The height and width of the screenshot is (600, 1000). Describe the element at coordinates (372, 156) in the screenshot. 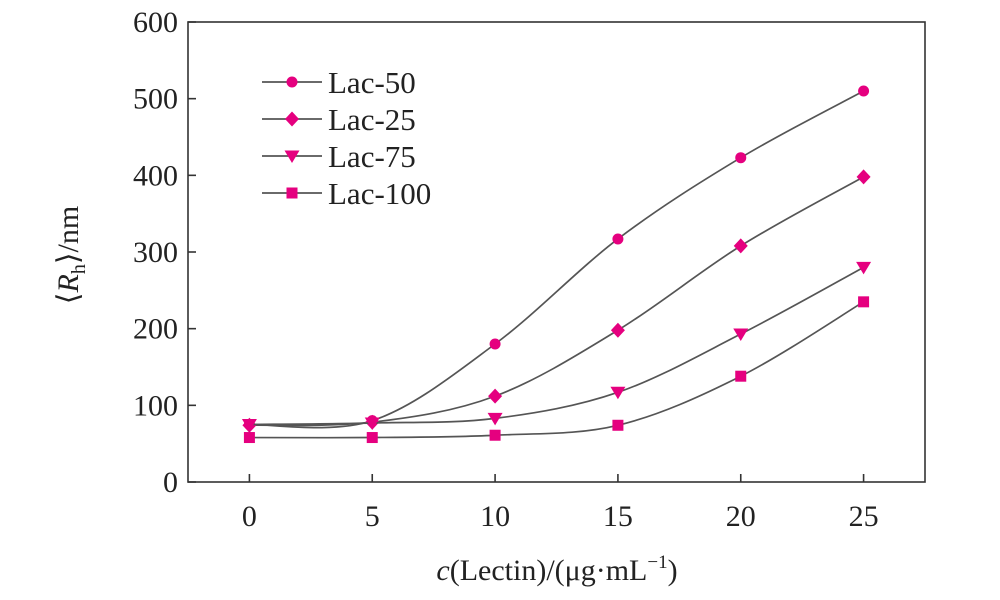

I see `legend-label: Lac-75` at that location.